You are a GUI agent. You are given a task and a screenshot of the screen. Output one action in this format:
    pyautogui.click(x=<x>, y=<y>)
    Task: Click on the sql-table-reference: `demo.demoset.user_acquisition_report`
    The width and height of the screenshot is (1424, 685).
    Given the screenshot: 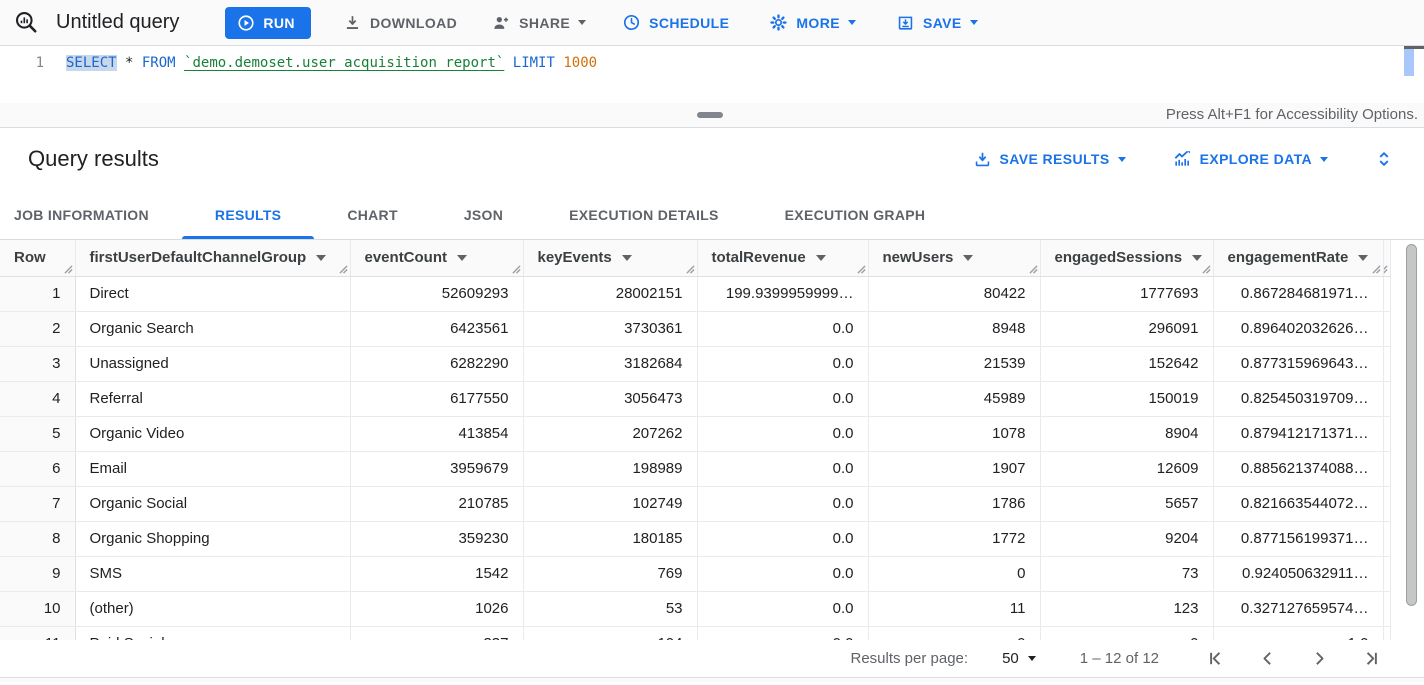 What is the action you would take?
    pyautogui.click(x=344, y=63)
    